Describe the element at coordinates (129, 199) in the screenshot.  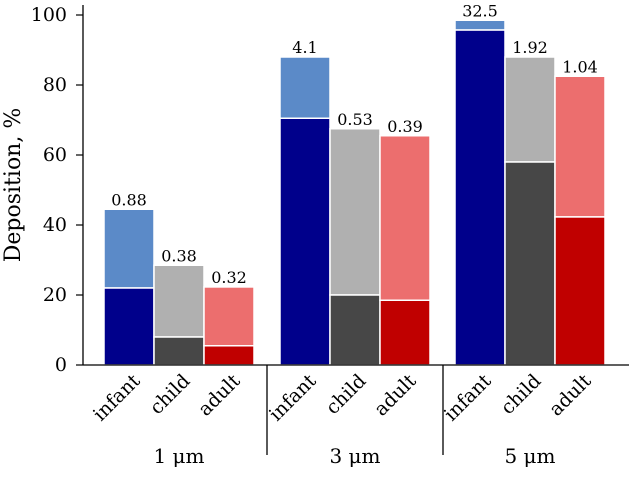
I see `value-label: 0.88` at that location.